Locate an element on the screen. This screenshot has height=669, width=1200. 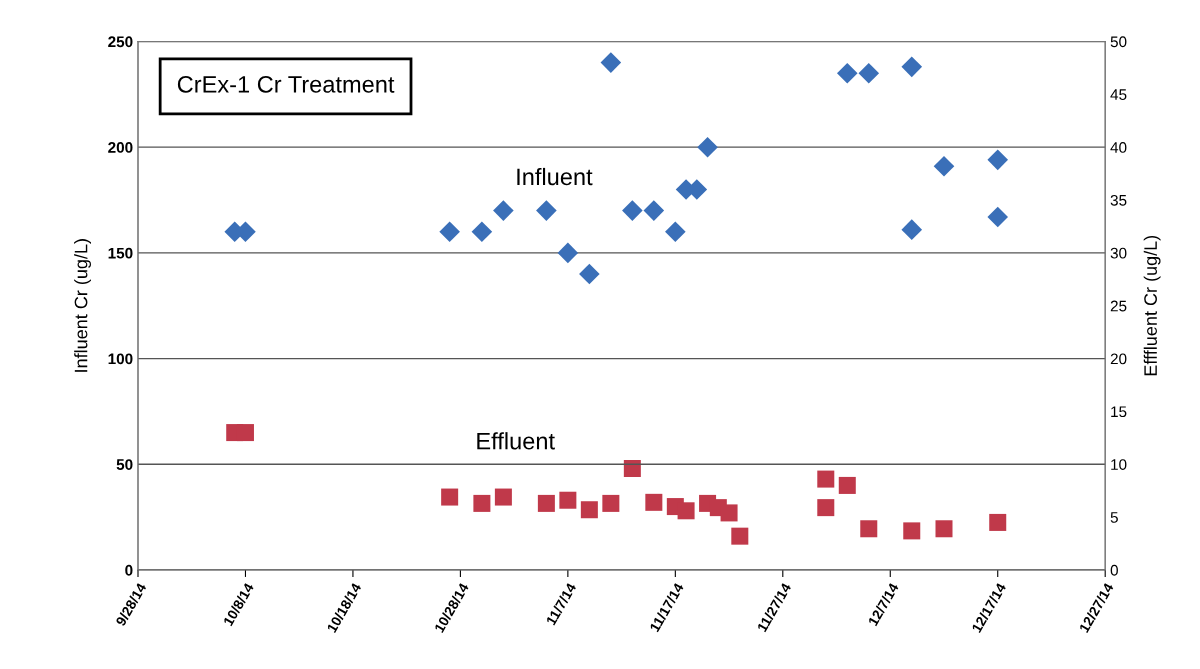
y-tick-label: 100 is located at coordinates (120, 359).